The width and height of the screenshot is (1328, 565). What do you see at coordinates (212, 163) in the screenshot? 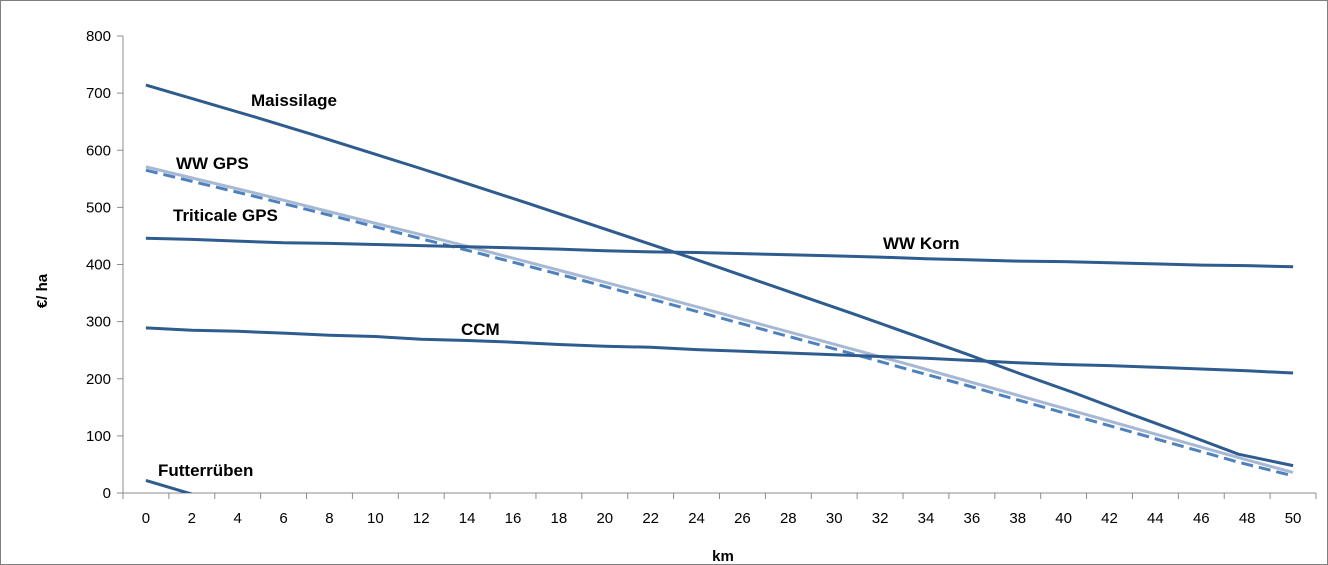
I see `series-label-ww-gps: WW GPS` at bounding box center [212, 163].